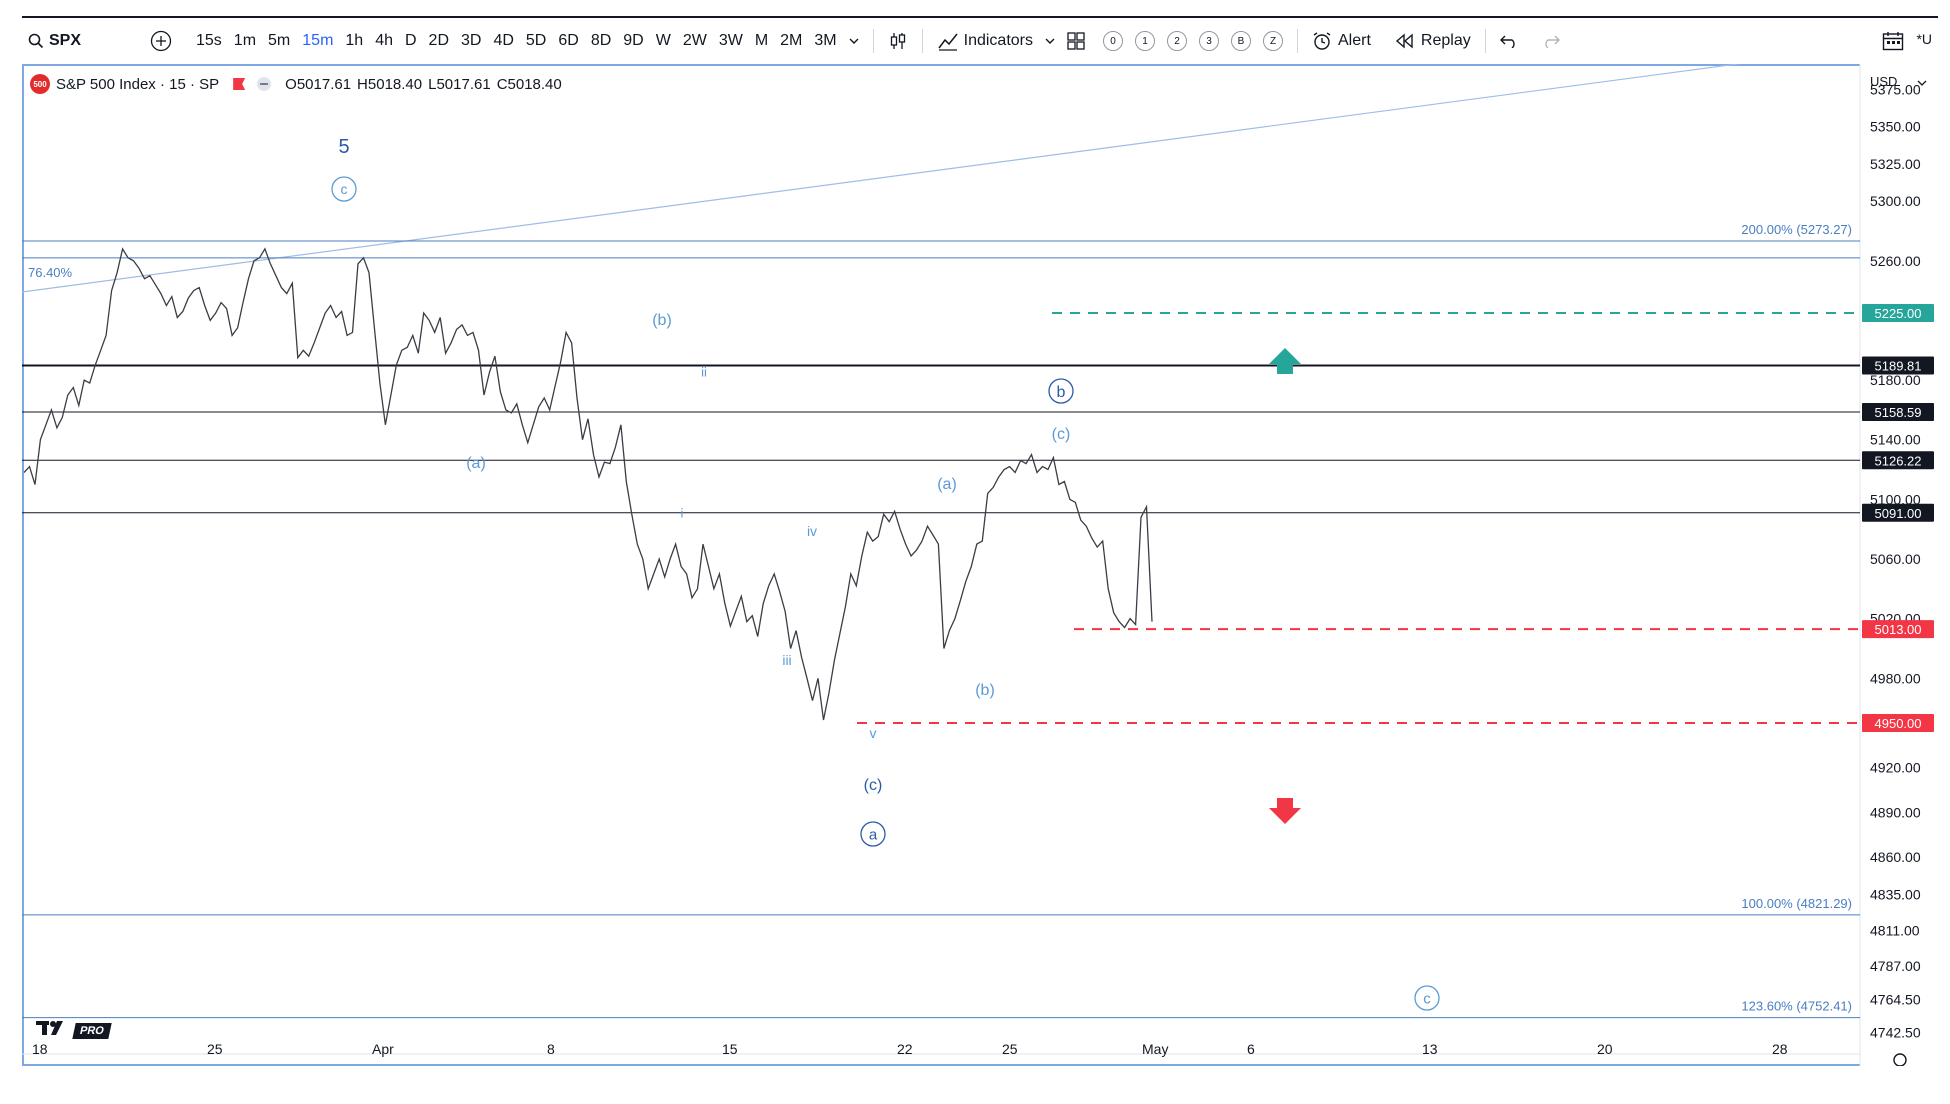  I want to click on y-tick-label: 4835.00, so click(1895, 894).